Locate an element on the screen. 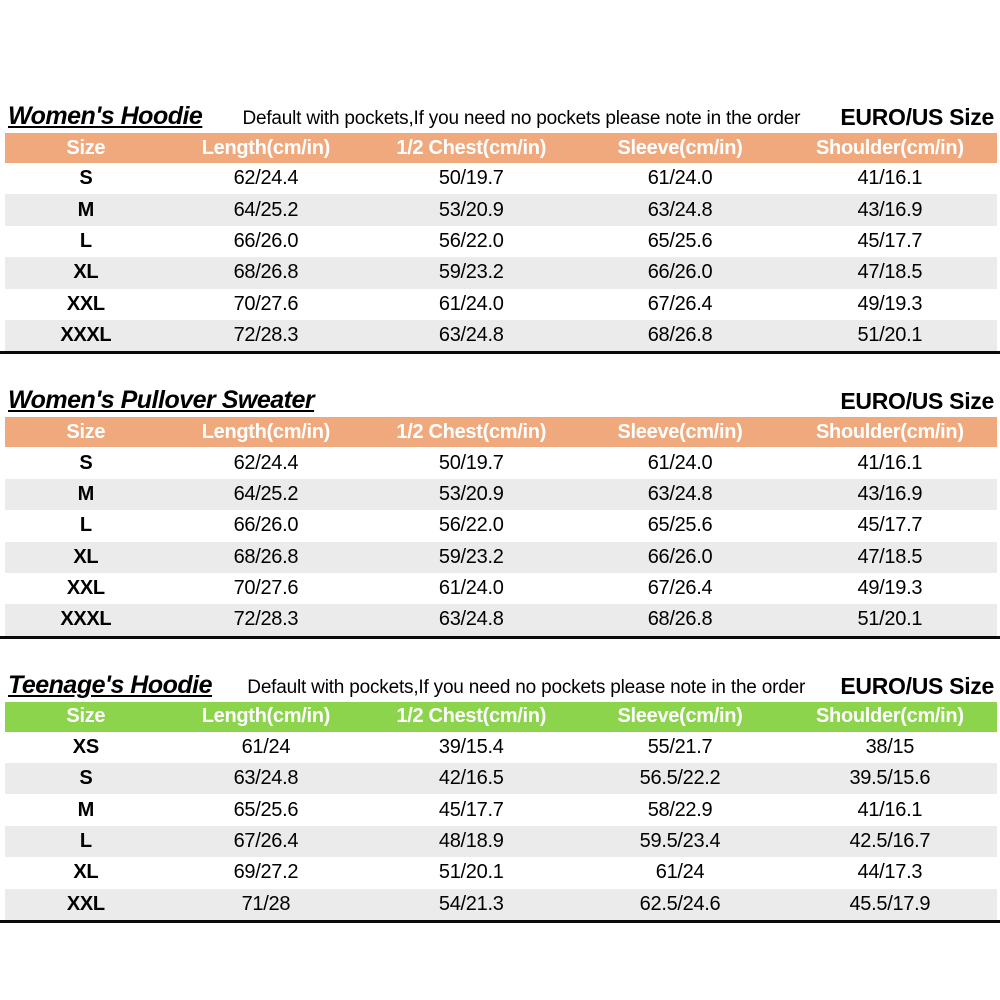  measurement-cell: 69/27.2 is located at coordinates (266, 872).